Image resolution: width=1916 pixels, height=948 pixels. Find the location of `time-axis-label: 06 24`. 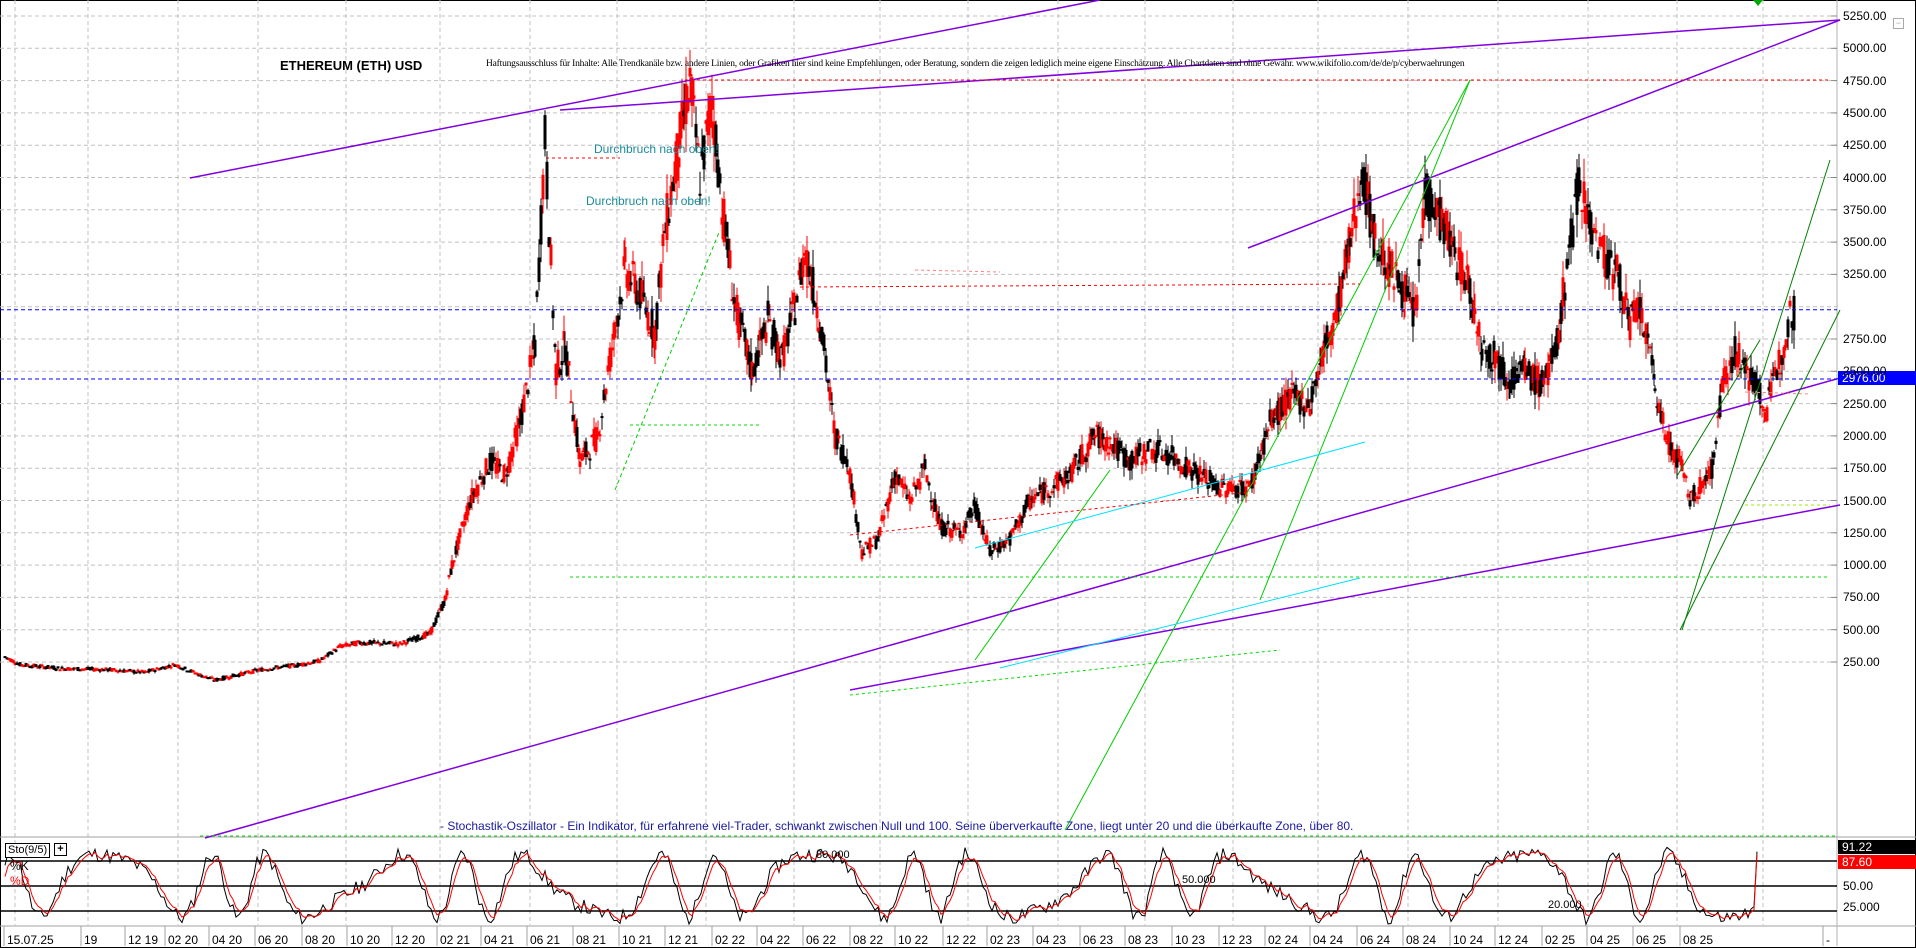

time-axis-label: 06 24 is located at coordinates (1375, 940).